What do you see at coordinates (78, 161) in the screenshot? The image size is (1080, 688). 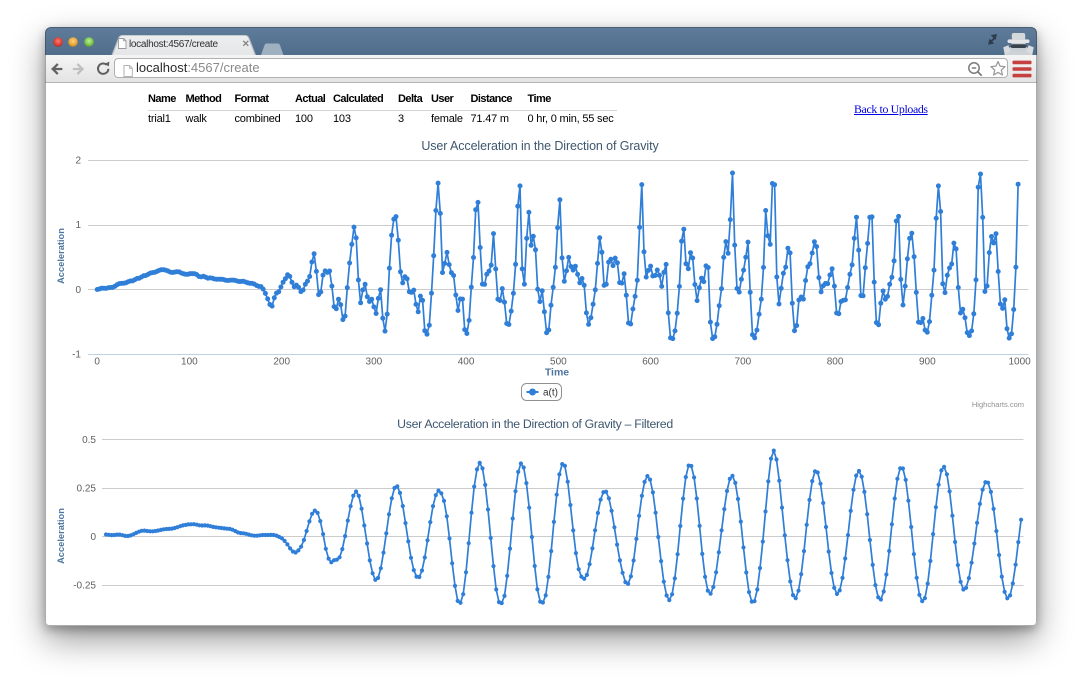 I see `svg-text: 2` at bounding box center [78, 161].